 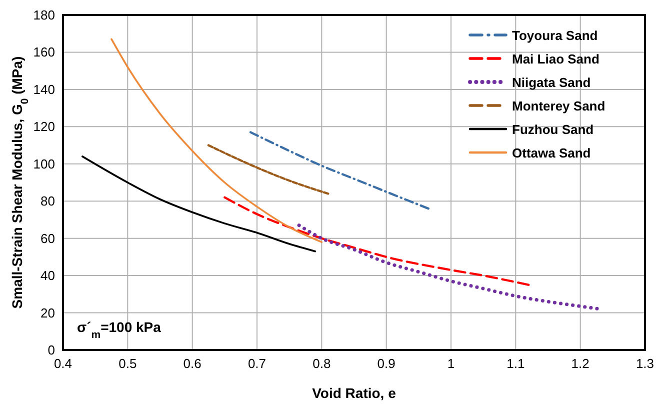 I want to click on y-tick-label: 160, so click(x=44, y=52).